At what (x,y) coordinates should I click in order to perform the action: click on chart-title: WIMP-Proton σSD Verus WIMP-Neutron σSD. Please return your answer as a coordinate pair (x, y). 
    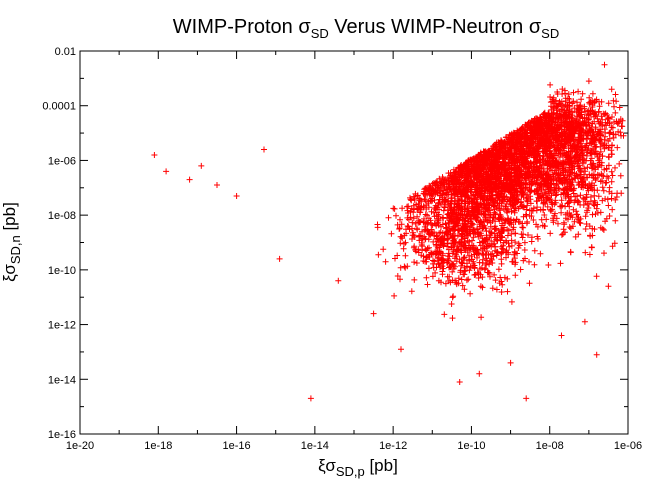
    Looking at the image, I should click on (366, 28).